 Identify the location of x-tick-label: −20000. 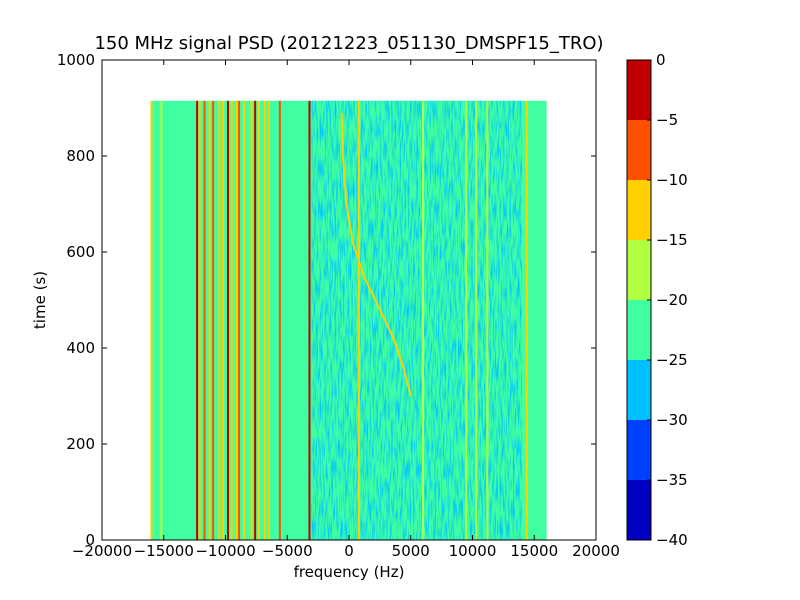
(102, 551).